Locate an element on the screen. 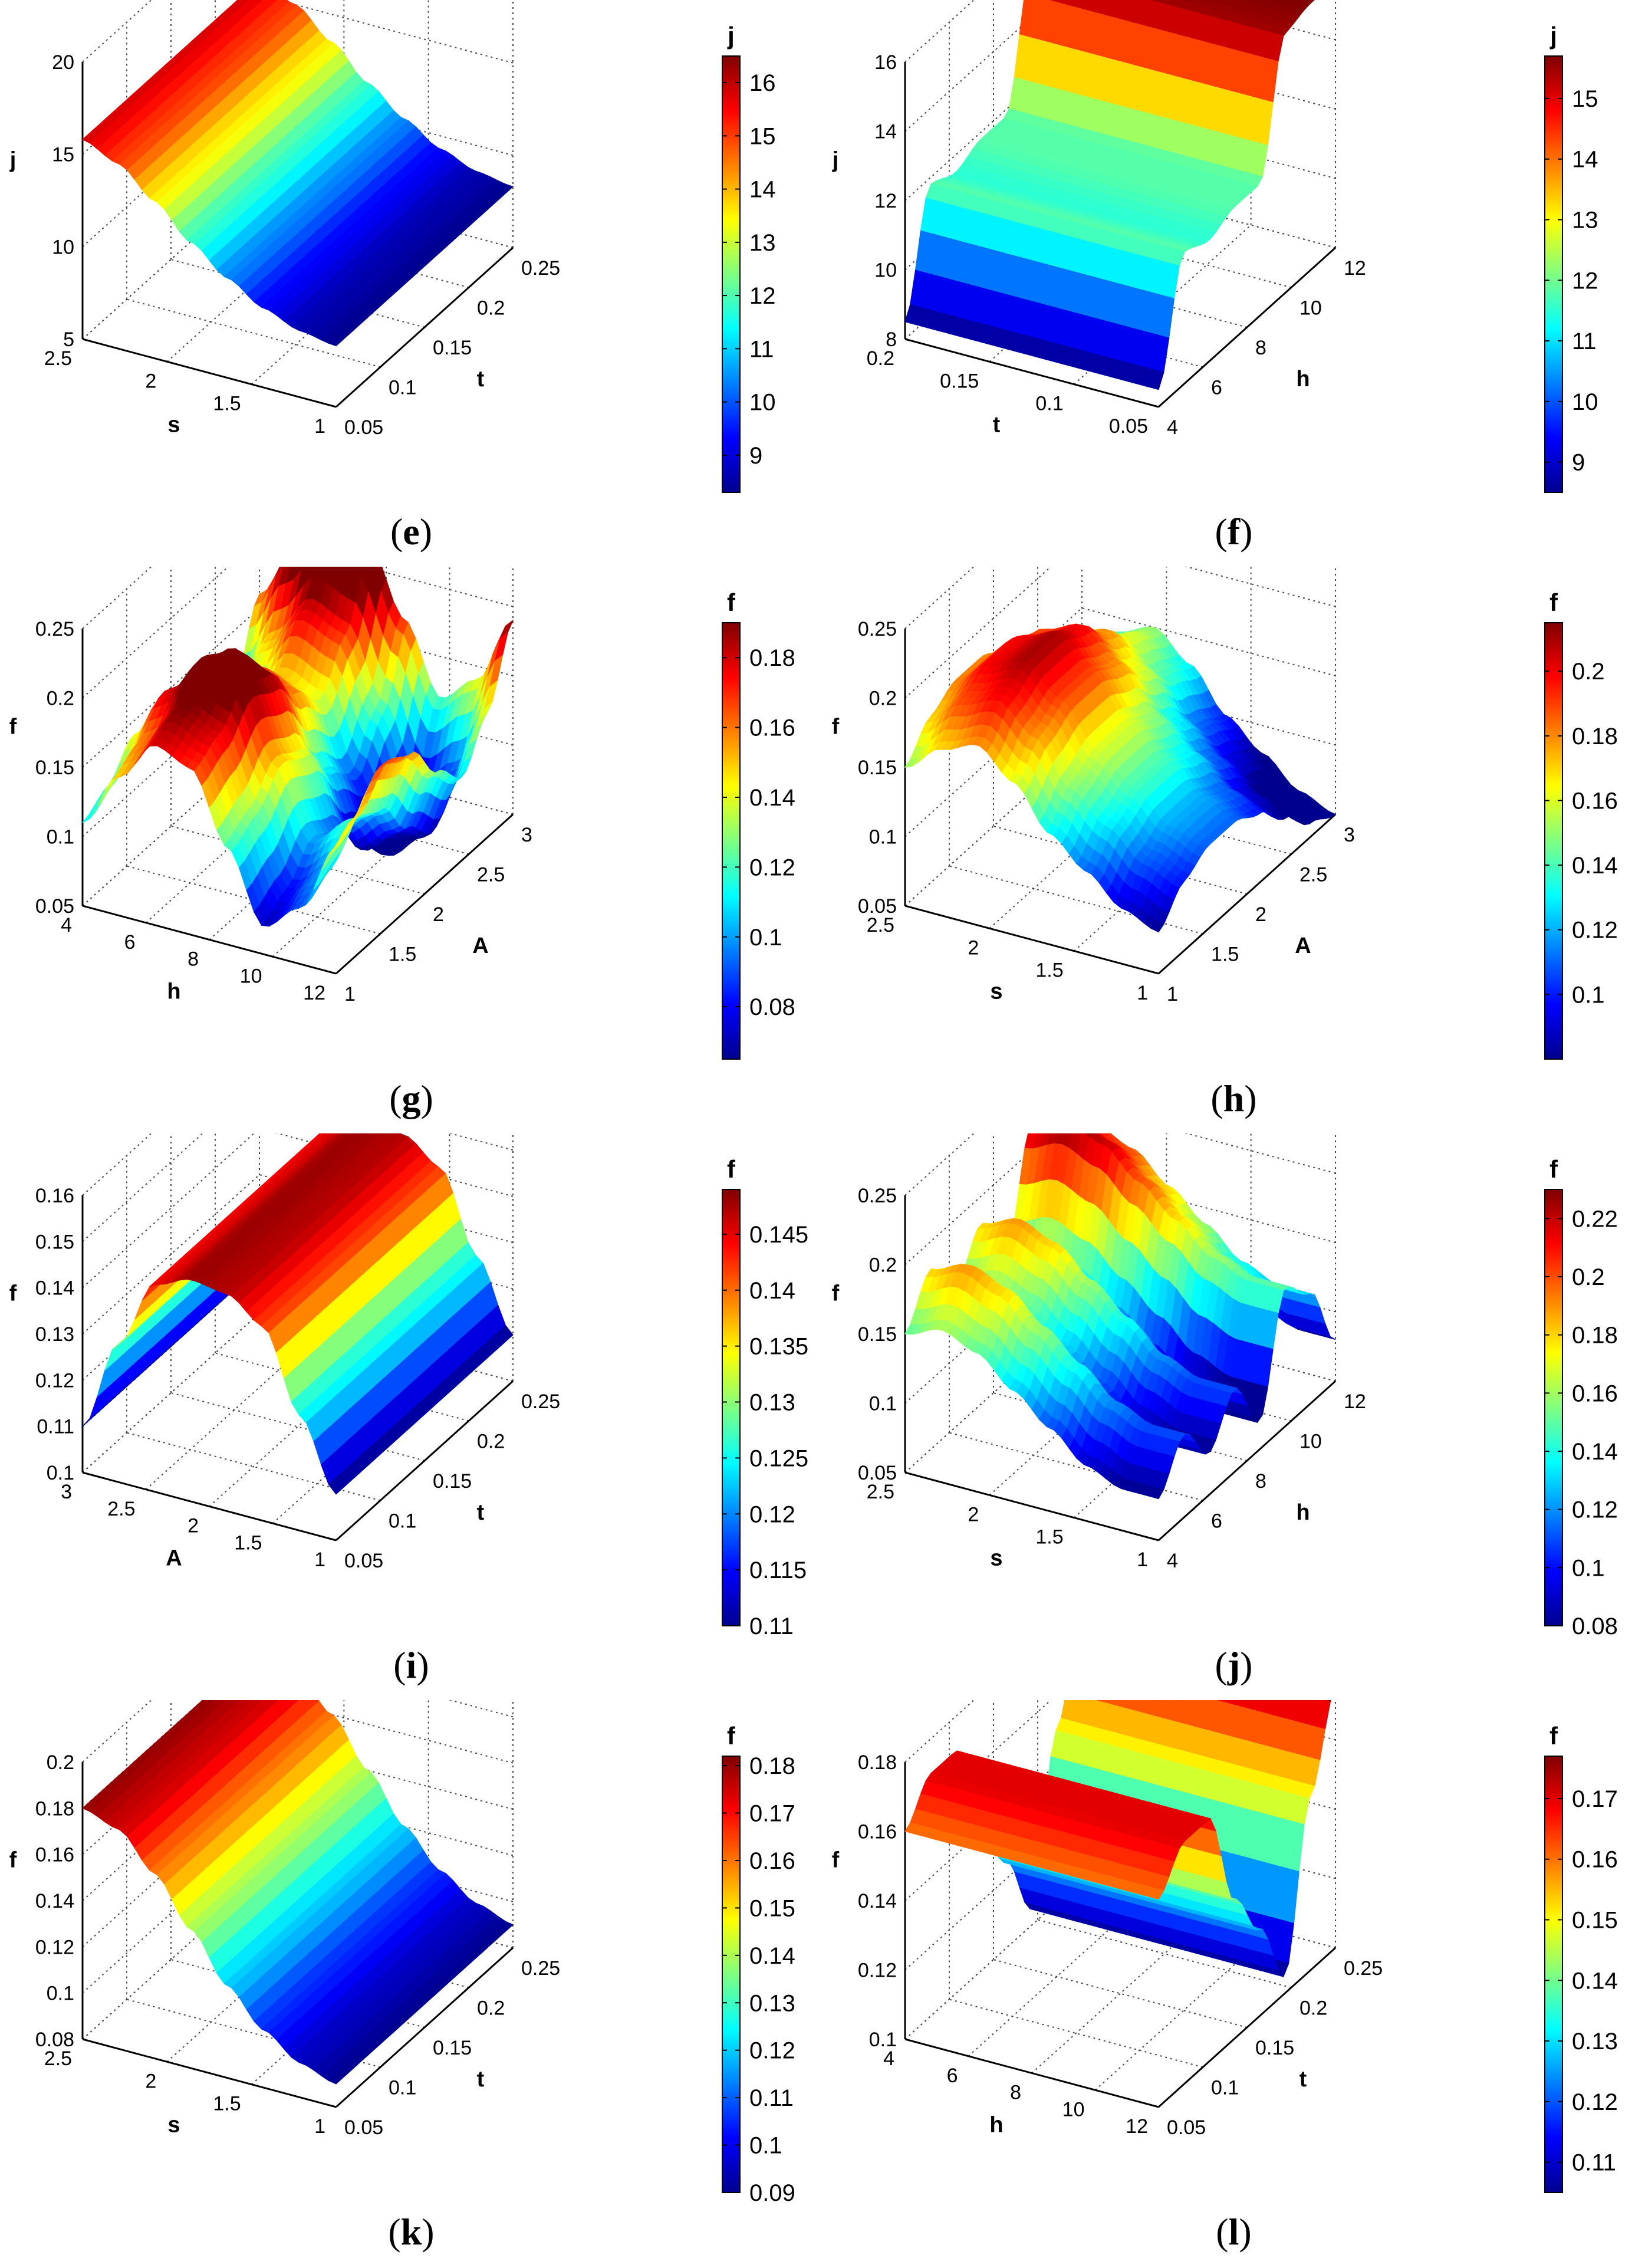 This screenshot has height=2268, width=1645. colorbar-tick-label: 16 is located at coordinates (762, 83).